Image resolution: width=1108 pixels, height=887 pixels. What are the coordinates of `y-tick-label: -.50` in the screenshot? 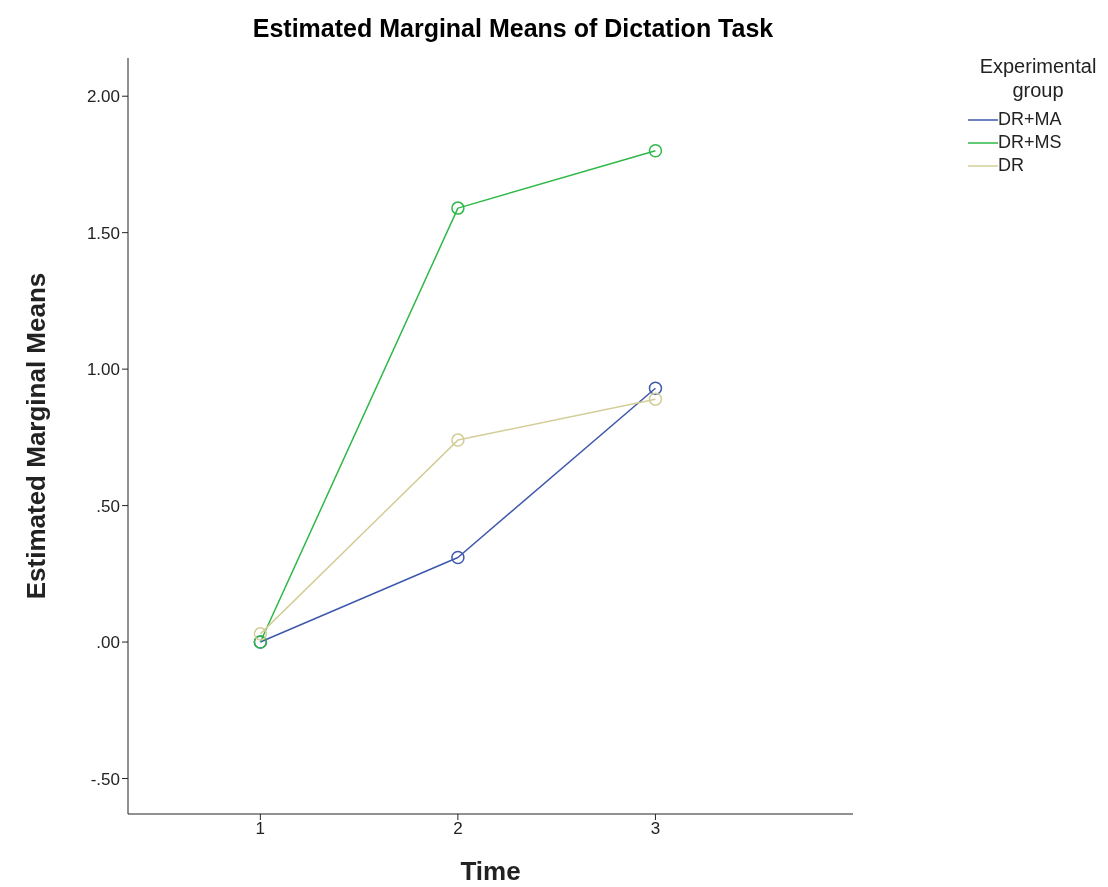 It's located at (105, 779).